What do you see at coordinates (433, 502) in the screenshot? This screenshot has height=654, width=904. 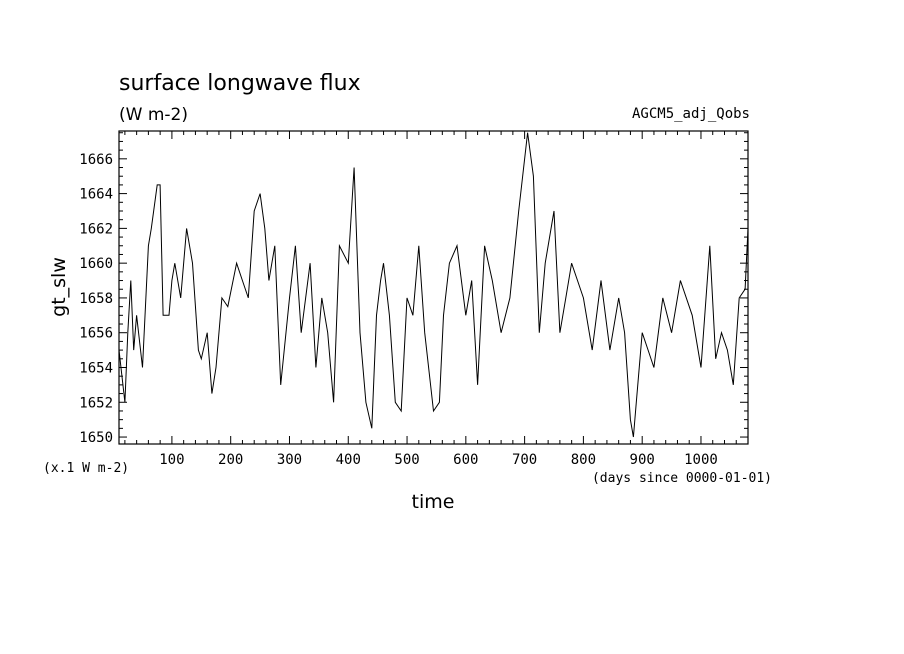 I see `x-axis-label: time` at bounding box center [433, 502].